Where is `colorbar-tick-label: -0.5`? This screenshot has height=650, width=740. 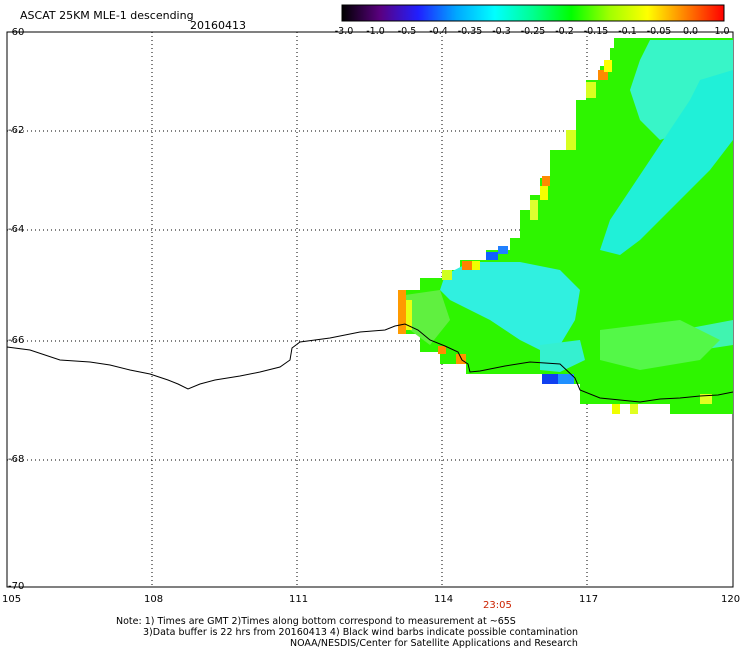 colorbar-tick-label: -0.5 is located at coordinates (407, 31).